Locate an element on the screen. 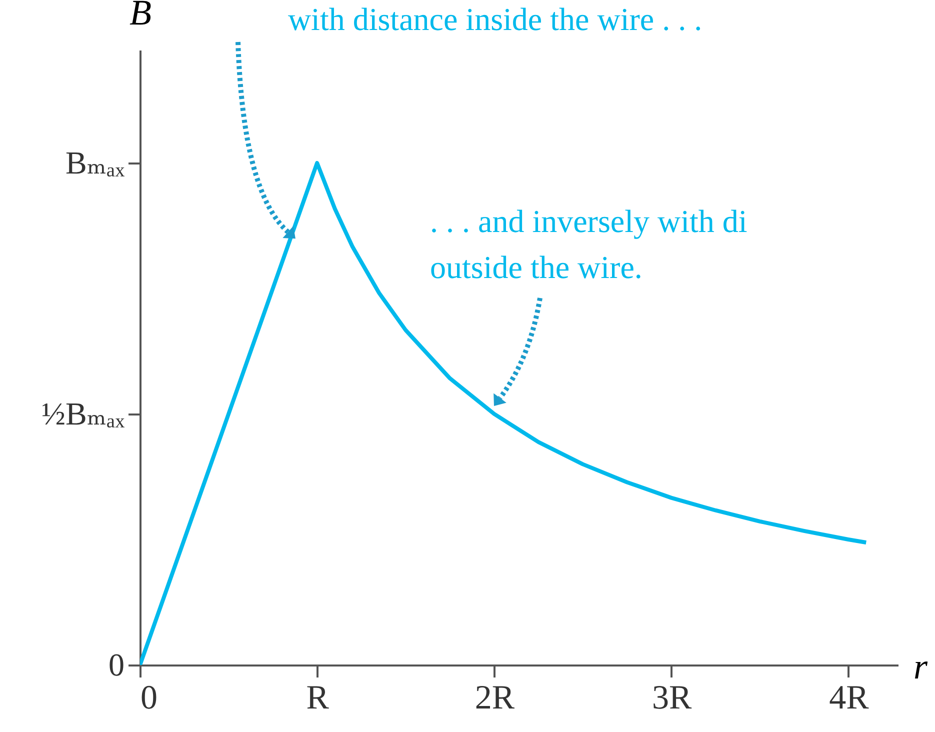 The width and height of the screenshot is (935, 732). text: with distance inside the wire . . . is located at coordinates (495, 19).